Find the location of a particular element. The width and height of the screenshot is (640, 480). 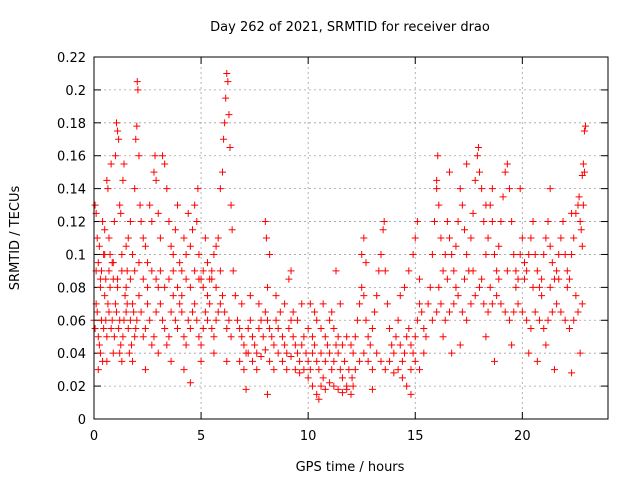

y-axis-label: SRMTID / TECUs is located at coordinates (15, 238).